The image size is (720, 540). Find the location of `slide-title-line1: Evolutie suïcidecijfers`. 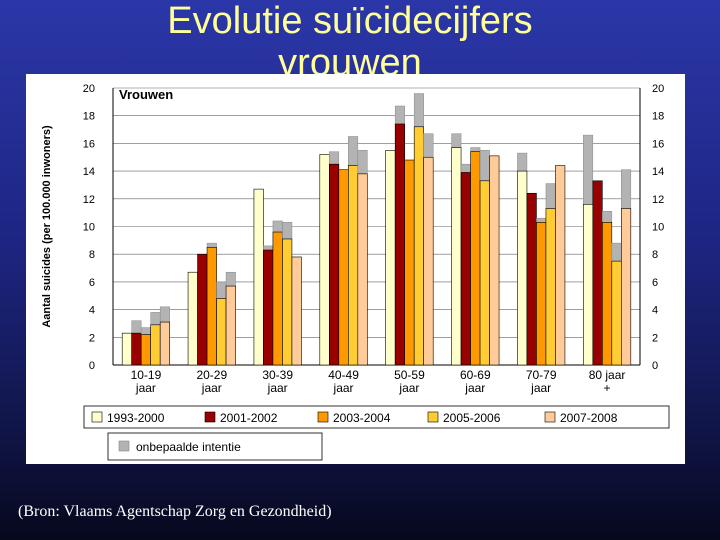

slide-title-line1: Evolutie suïcidecijfers is located at coordinates (350, 21).